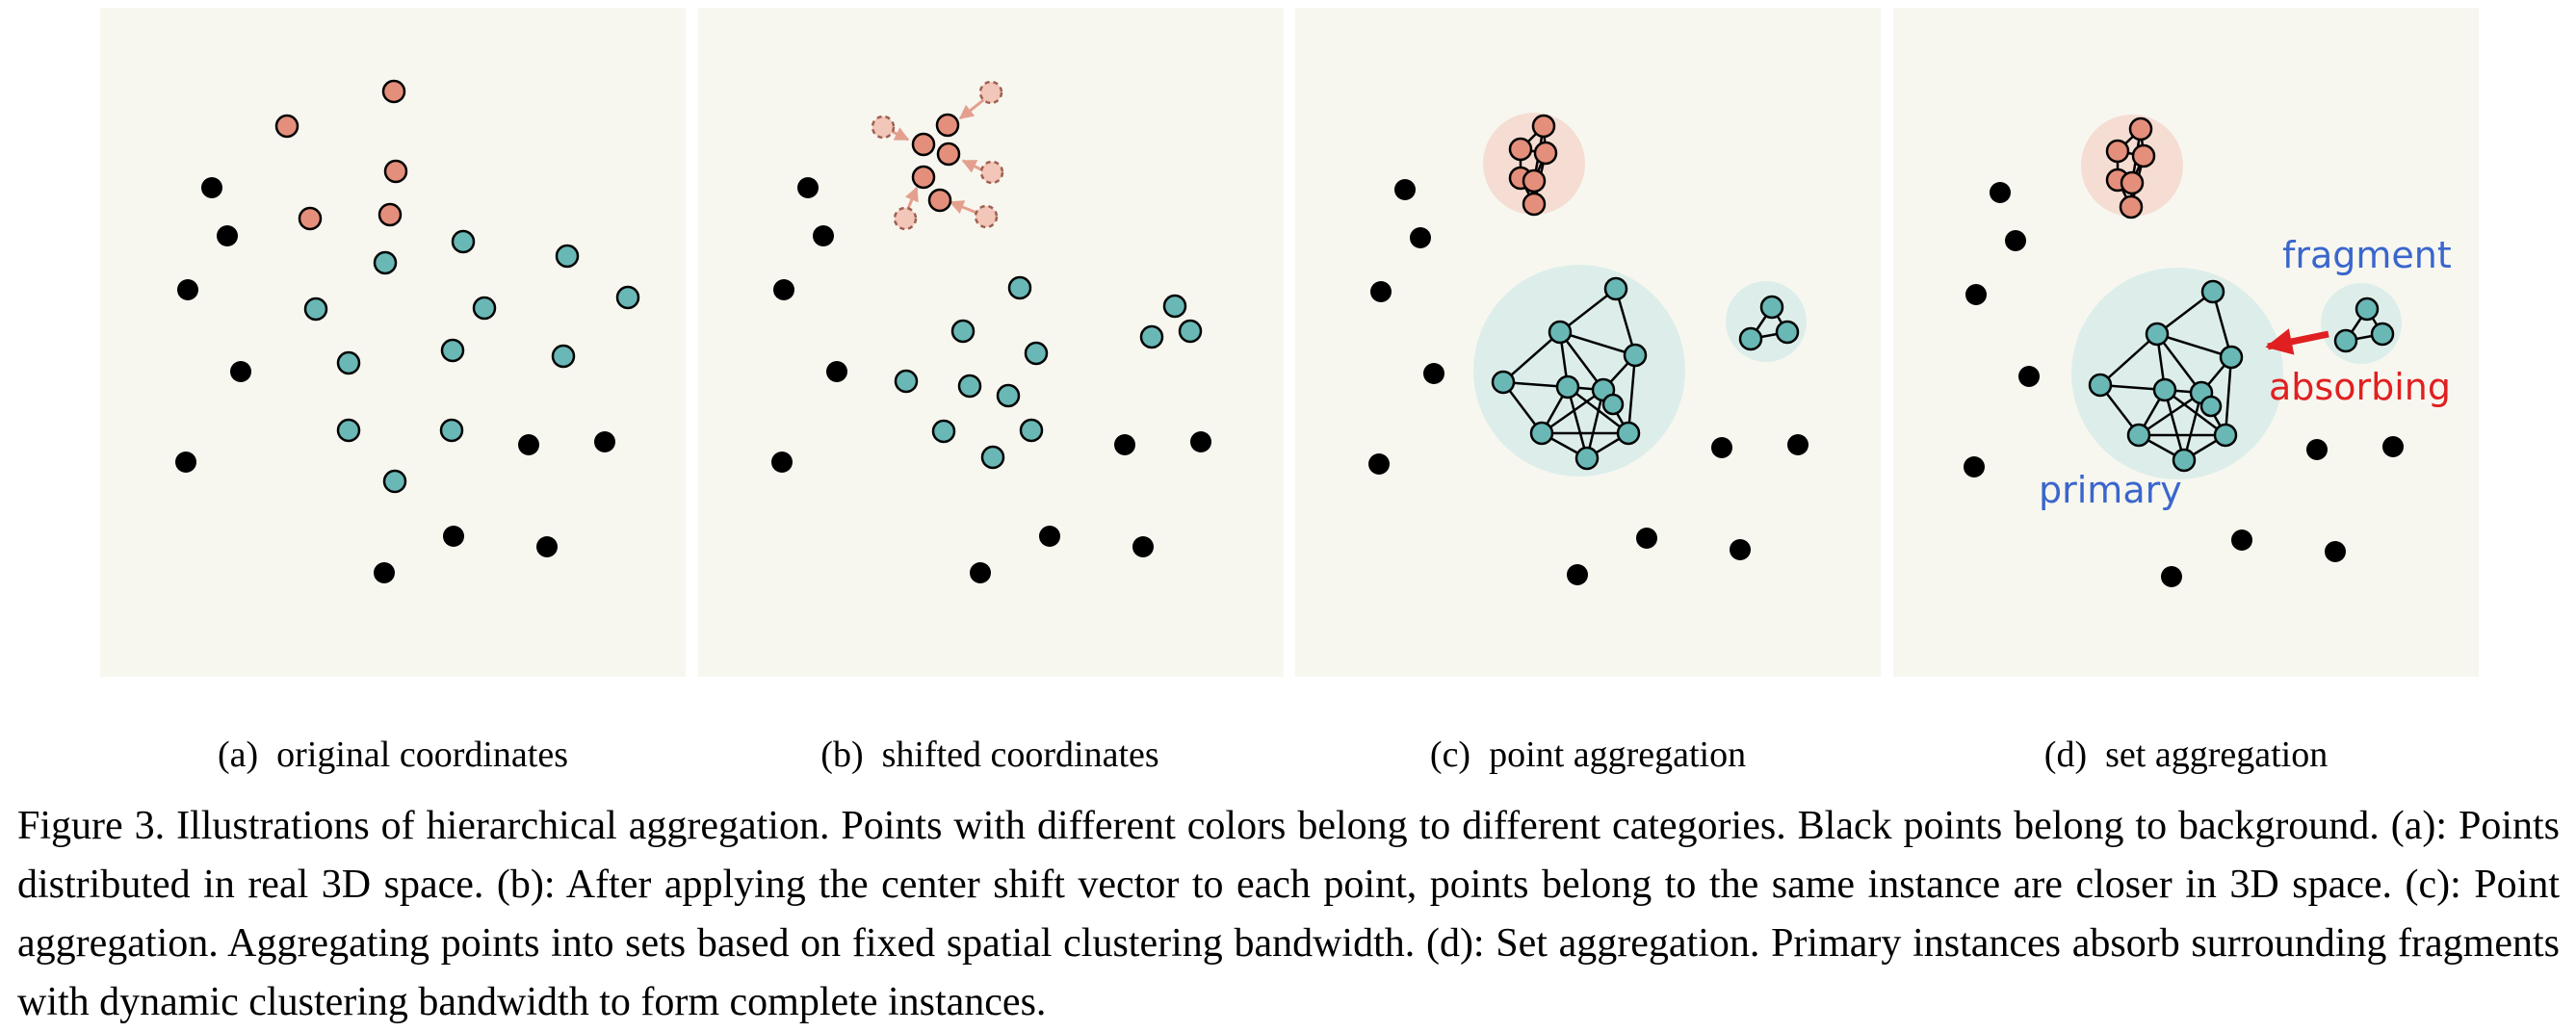 This screenshot has height=1032, width=2576. I want to click on subcaption-letter: (c), so click(1450, 755).